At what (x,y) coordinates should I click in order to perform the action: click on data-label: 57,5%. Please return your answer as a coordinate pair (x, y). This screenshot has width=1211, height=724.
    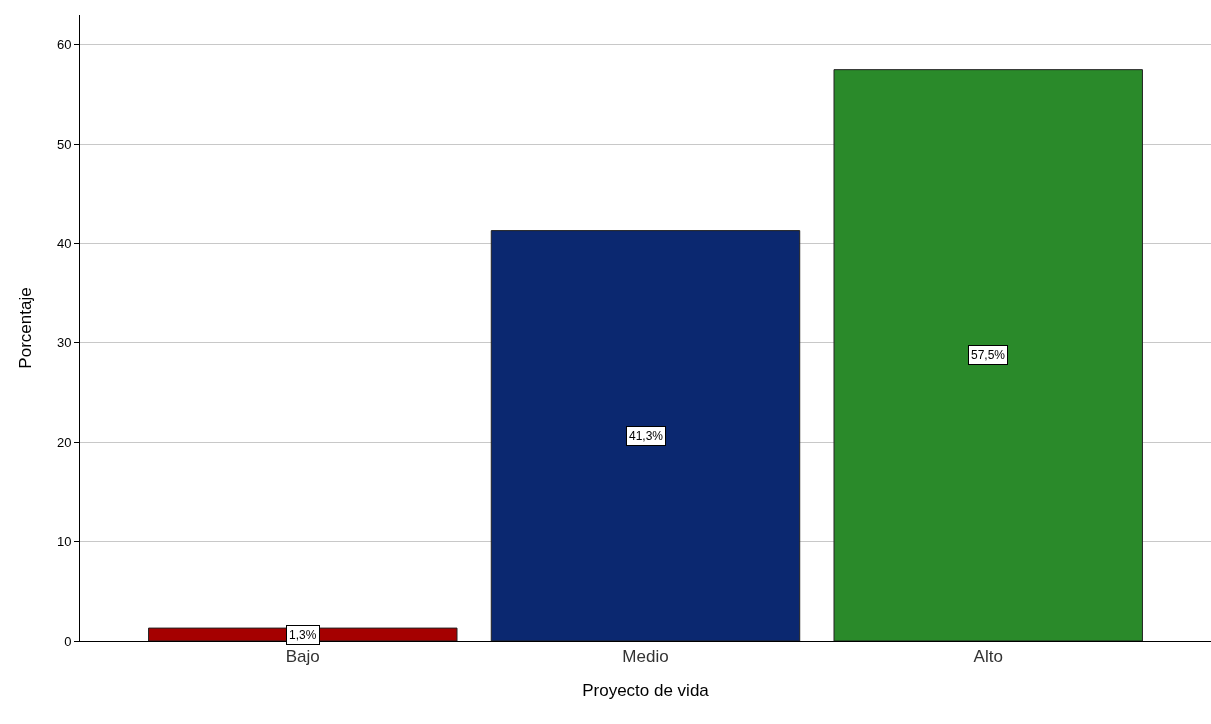
    Looking at the image, I should click on (988, 355).